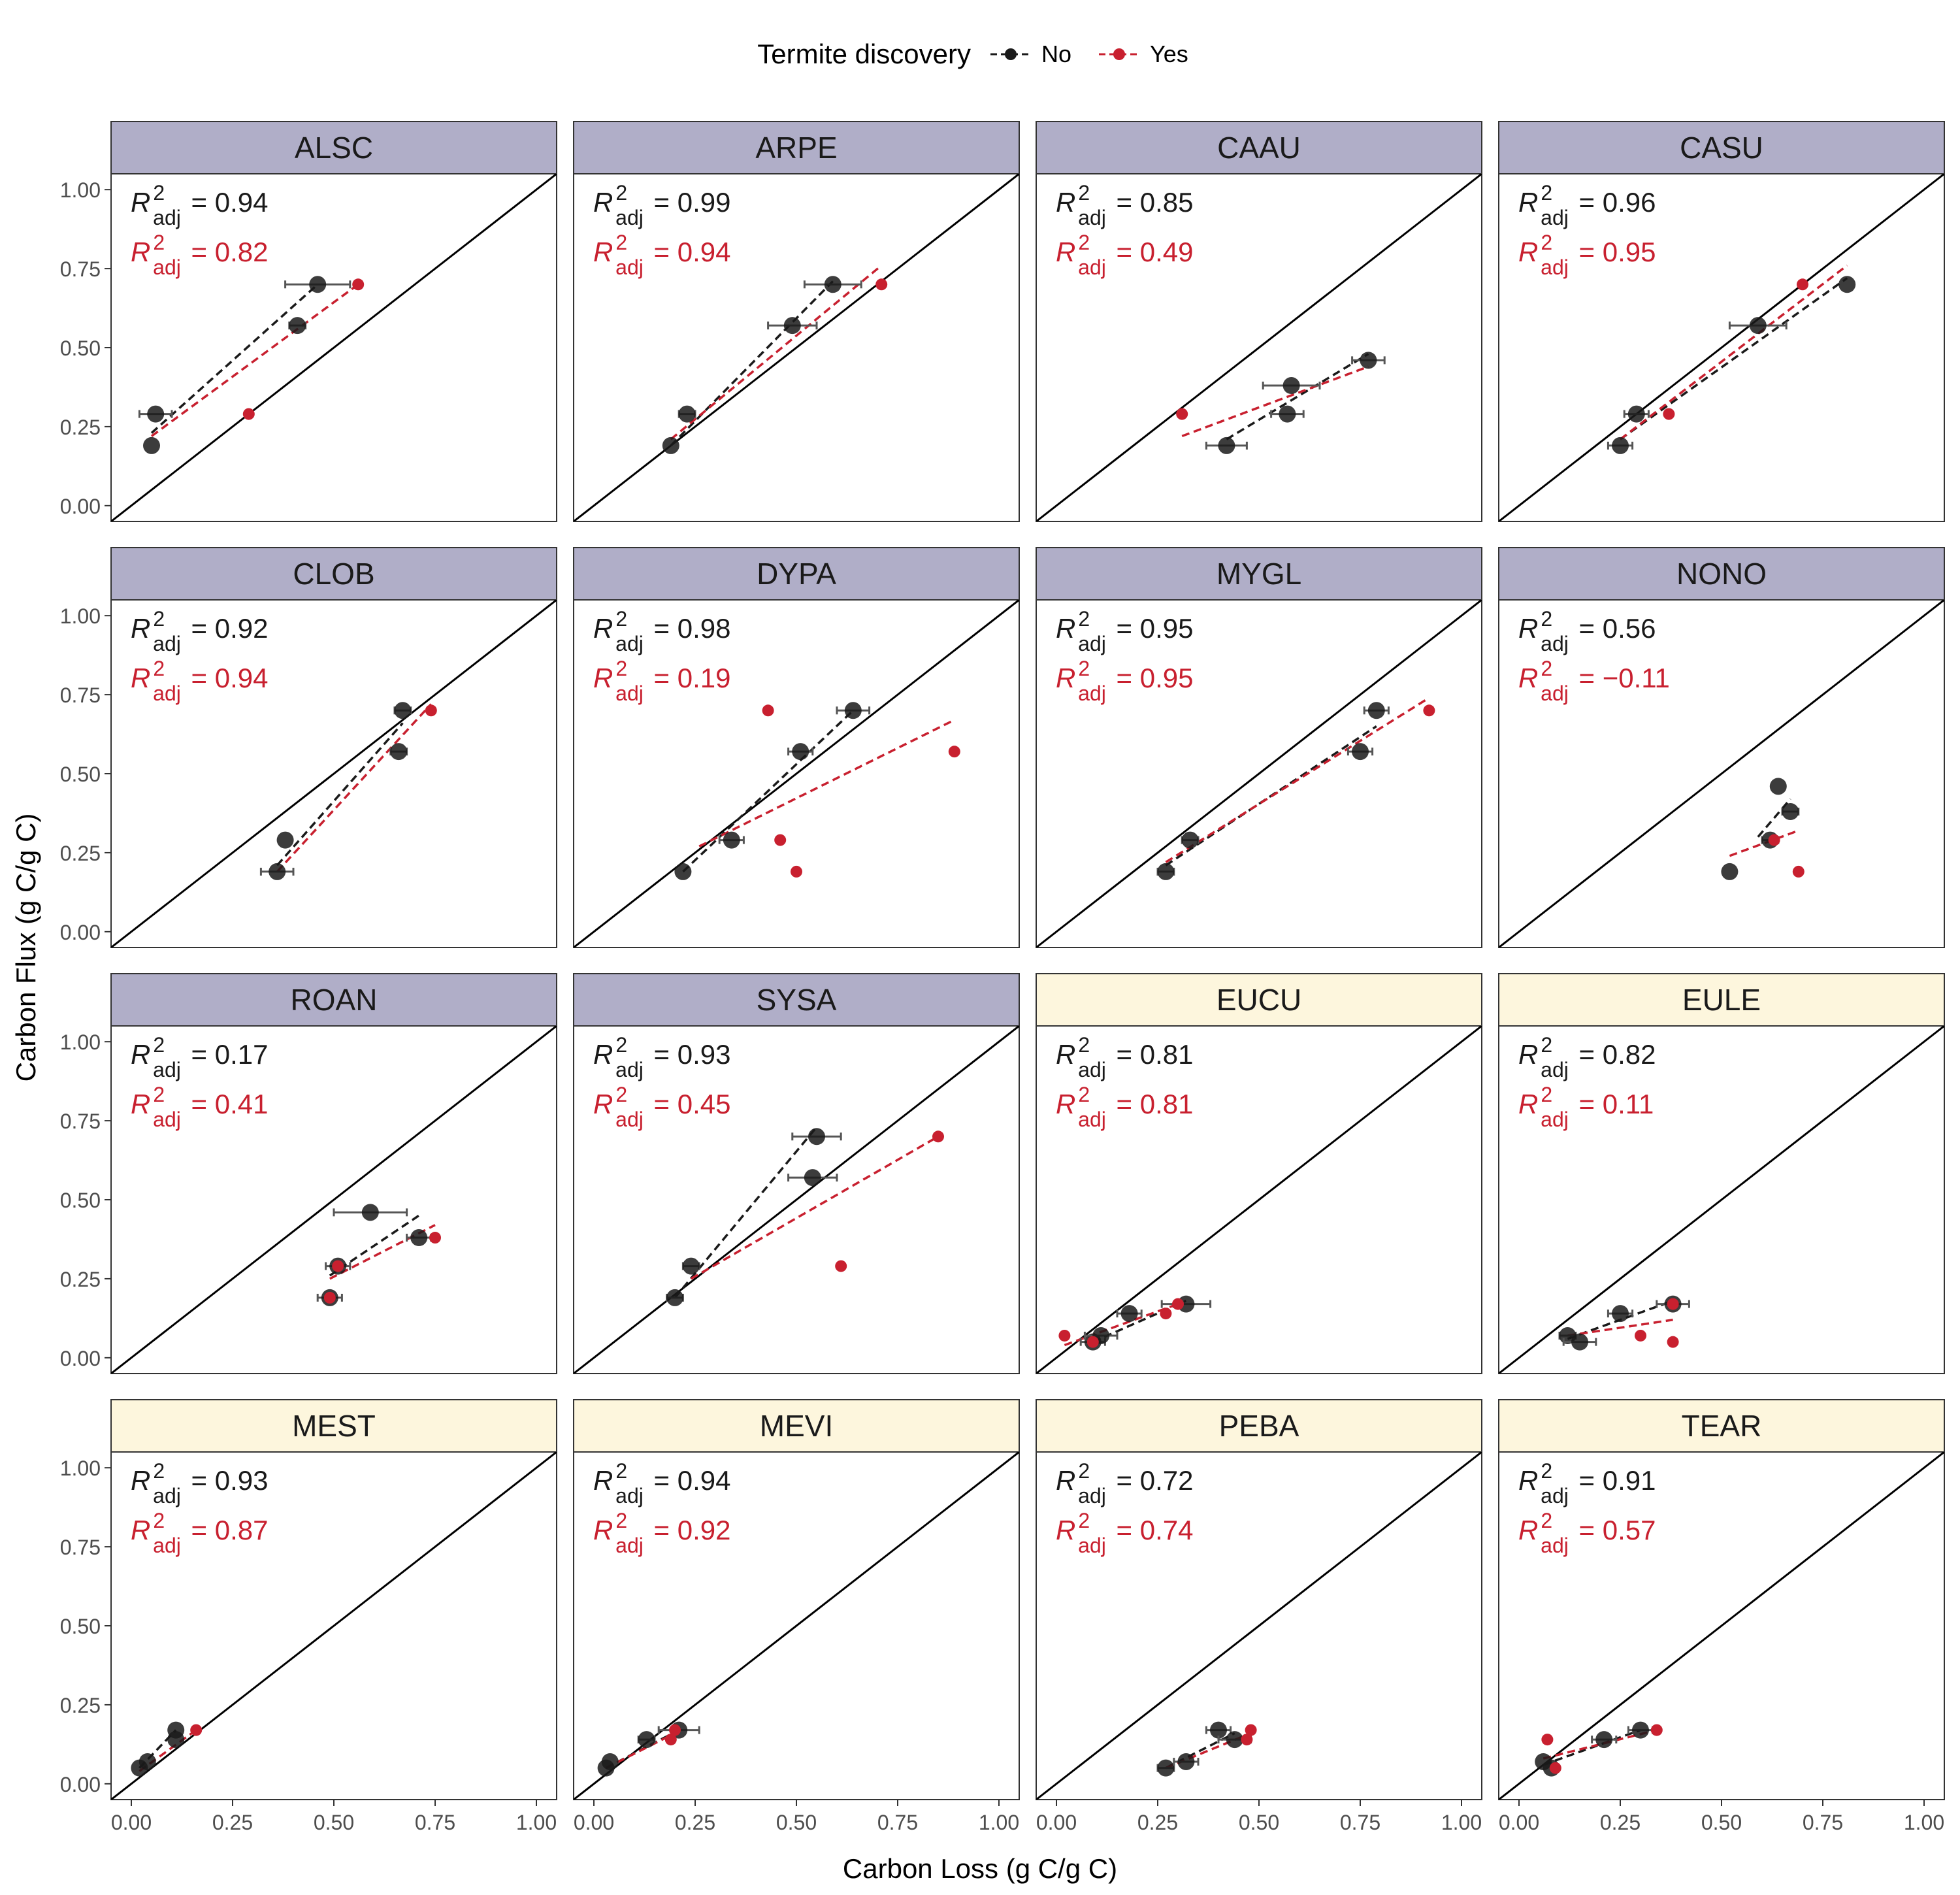 The height and width of the screenshot is (1895, 1960). Describe the element at coordinates (661, 1107) in the screenshot. I see `r2-yes-label: R 2 adj = 0.45` at that location.